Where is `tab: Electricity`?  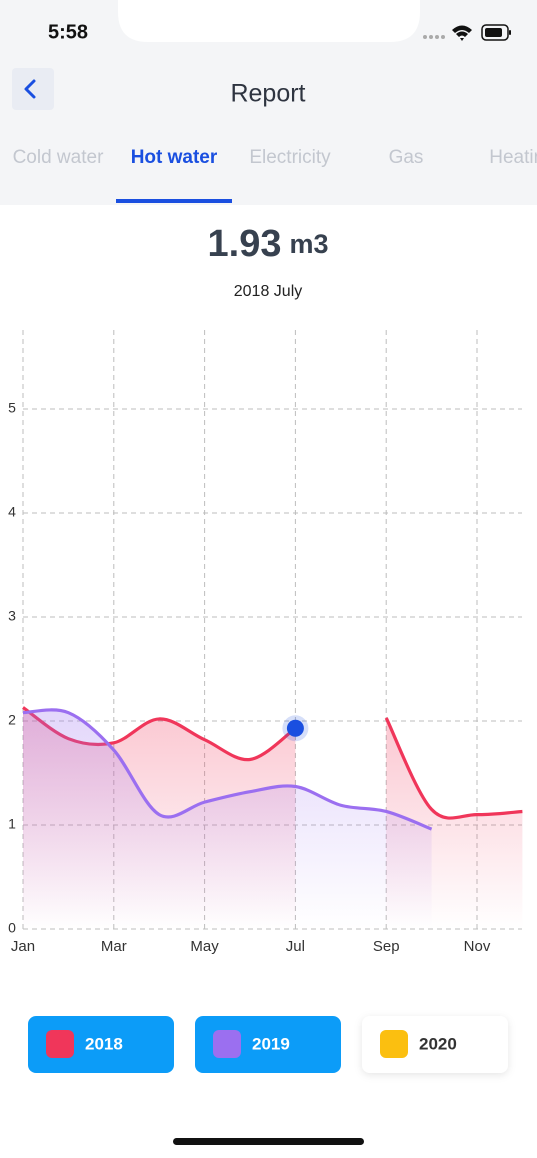
tab: Electricity is located at coordinates (290, 157).